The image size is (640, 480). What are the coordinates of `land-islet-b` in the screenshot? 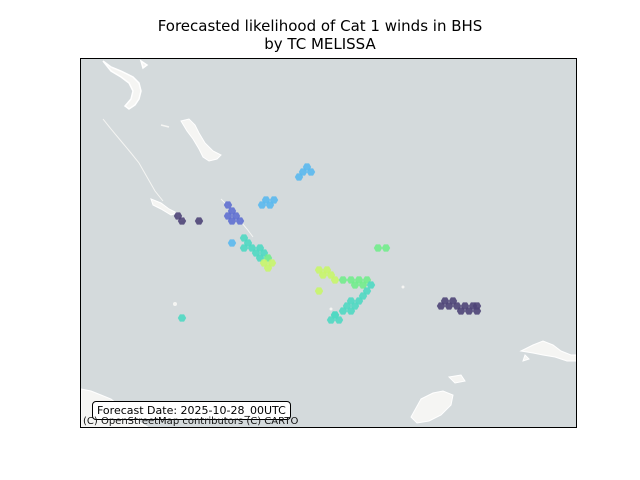 It's located at (403, 287).